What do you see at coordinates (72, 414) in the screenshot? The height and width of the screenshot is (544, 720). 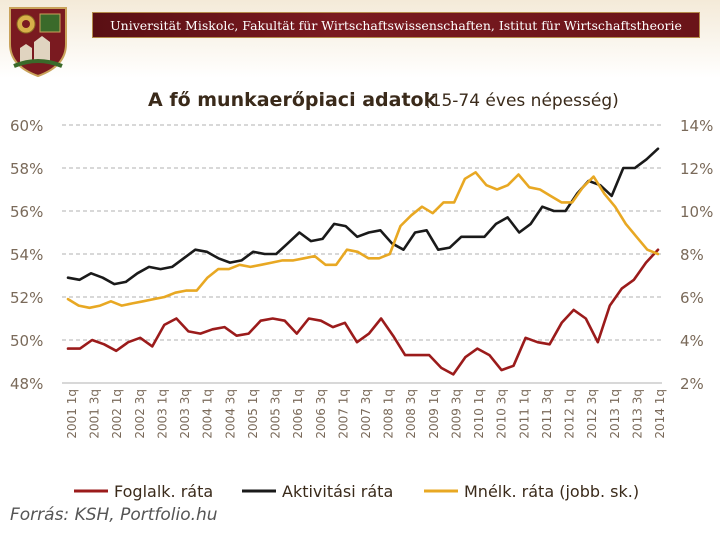 I see `x-tick-label: 2001 1q` at bounding box center [72, 414].